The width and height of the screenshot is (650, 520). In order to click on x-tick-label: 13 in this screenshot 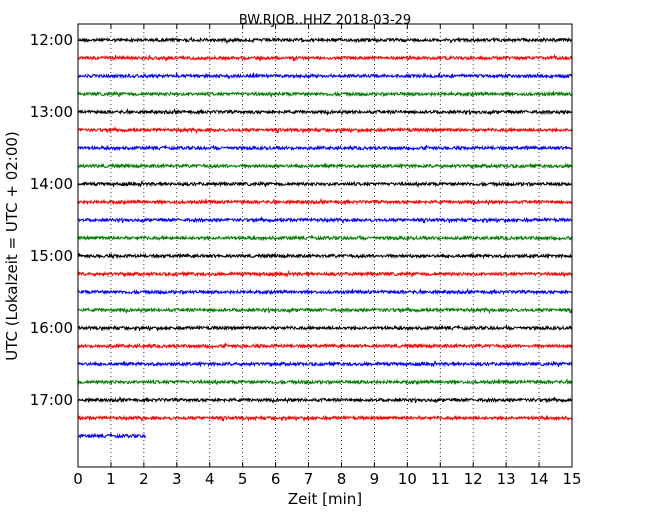, I will do `click(506, 479)`.